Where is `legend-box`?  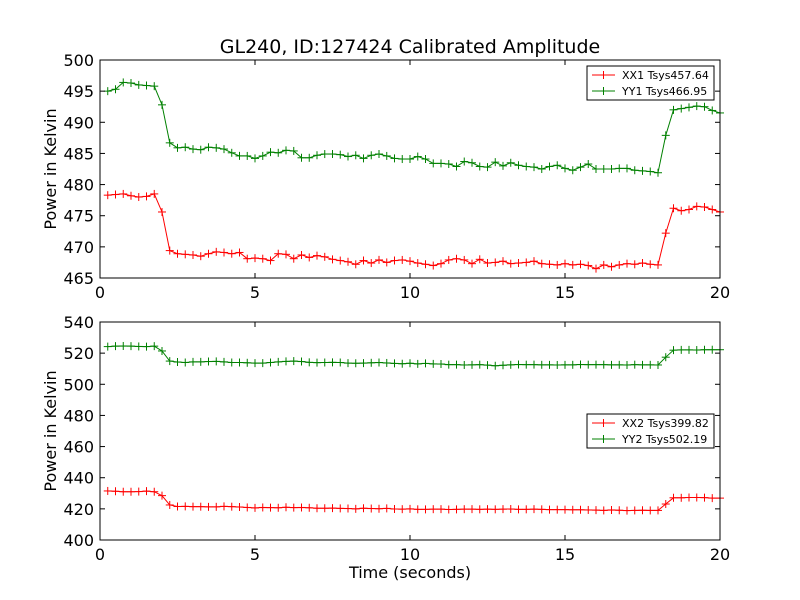
legend-box is located at coordinates (650, 431).